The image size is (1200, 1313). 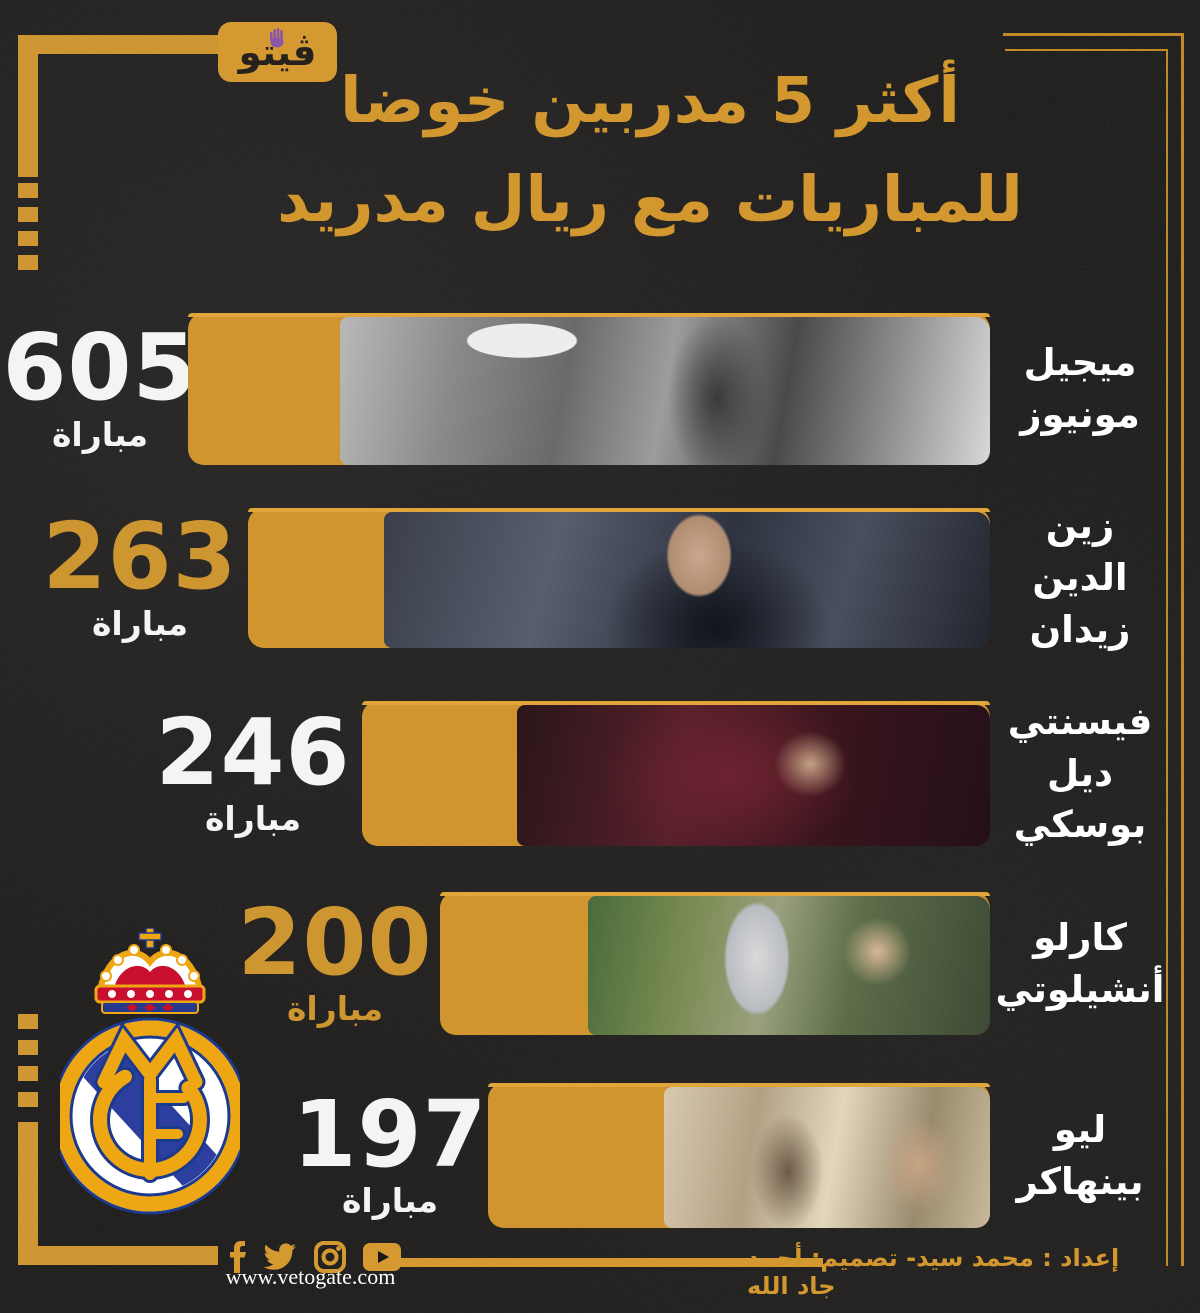 What do you see at coordinates (687, 580) in the screenshot?
I see `coach-photo-zidane` at bounding box center [687, 580].